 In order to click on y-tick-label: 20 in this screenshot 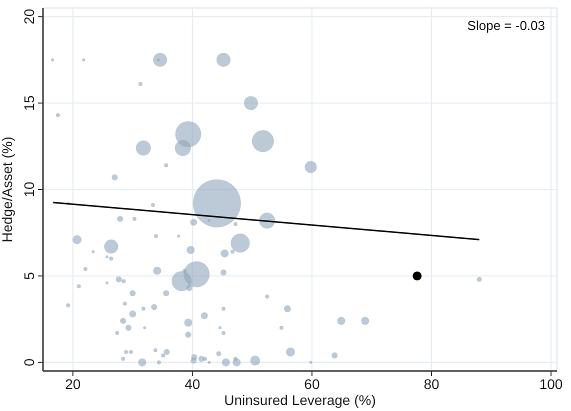, I will do `click(29, 16)`.